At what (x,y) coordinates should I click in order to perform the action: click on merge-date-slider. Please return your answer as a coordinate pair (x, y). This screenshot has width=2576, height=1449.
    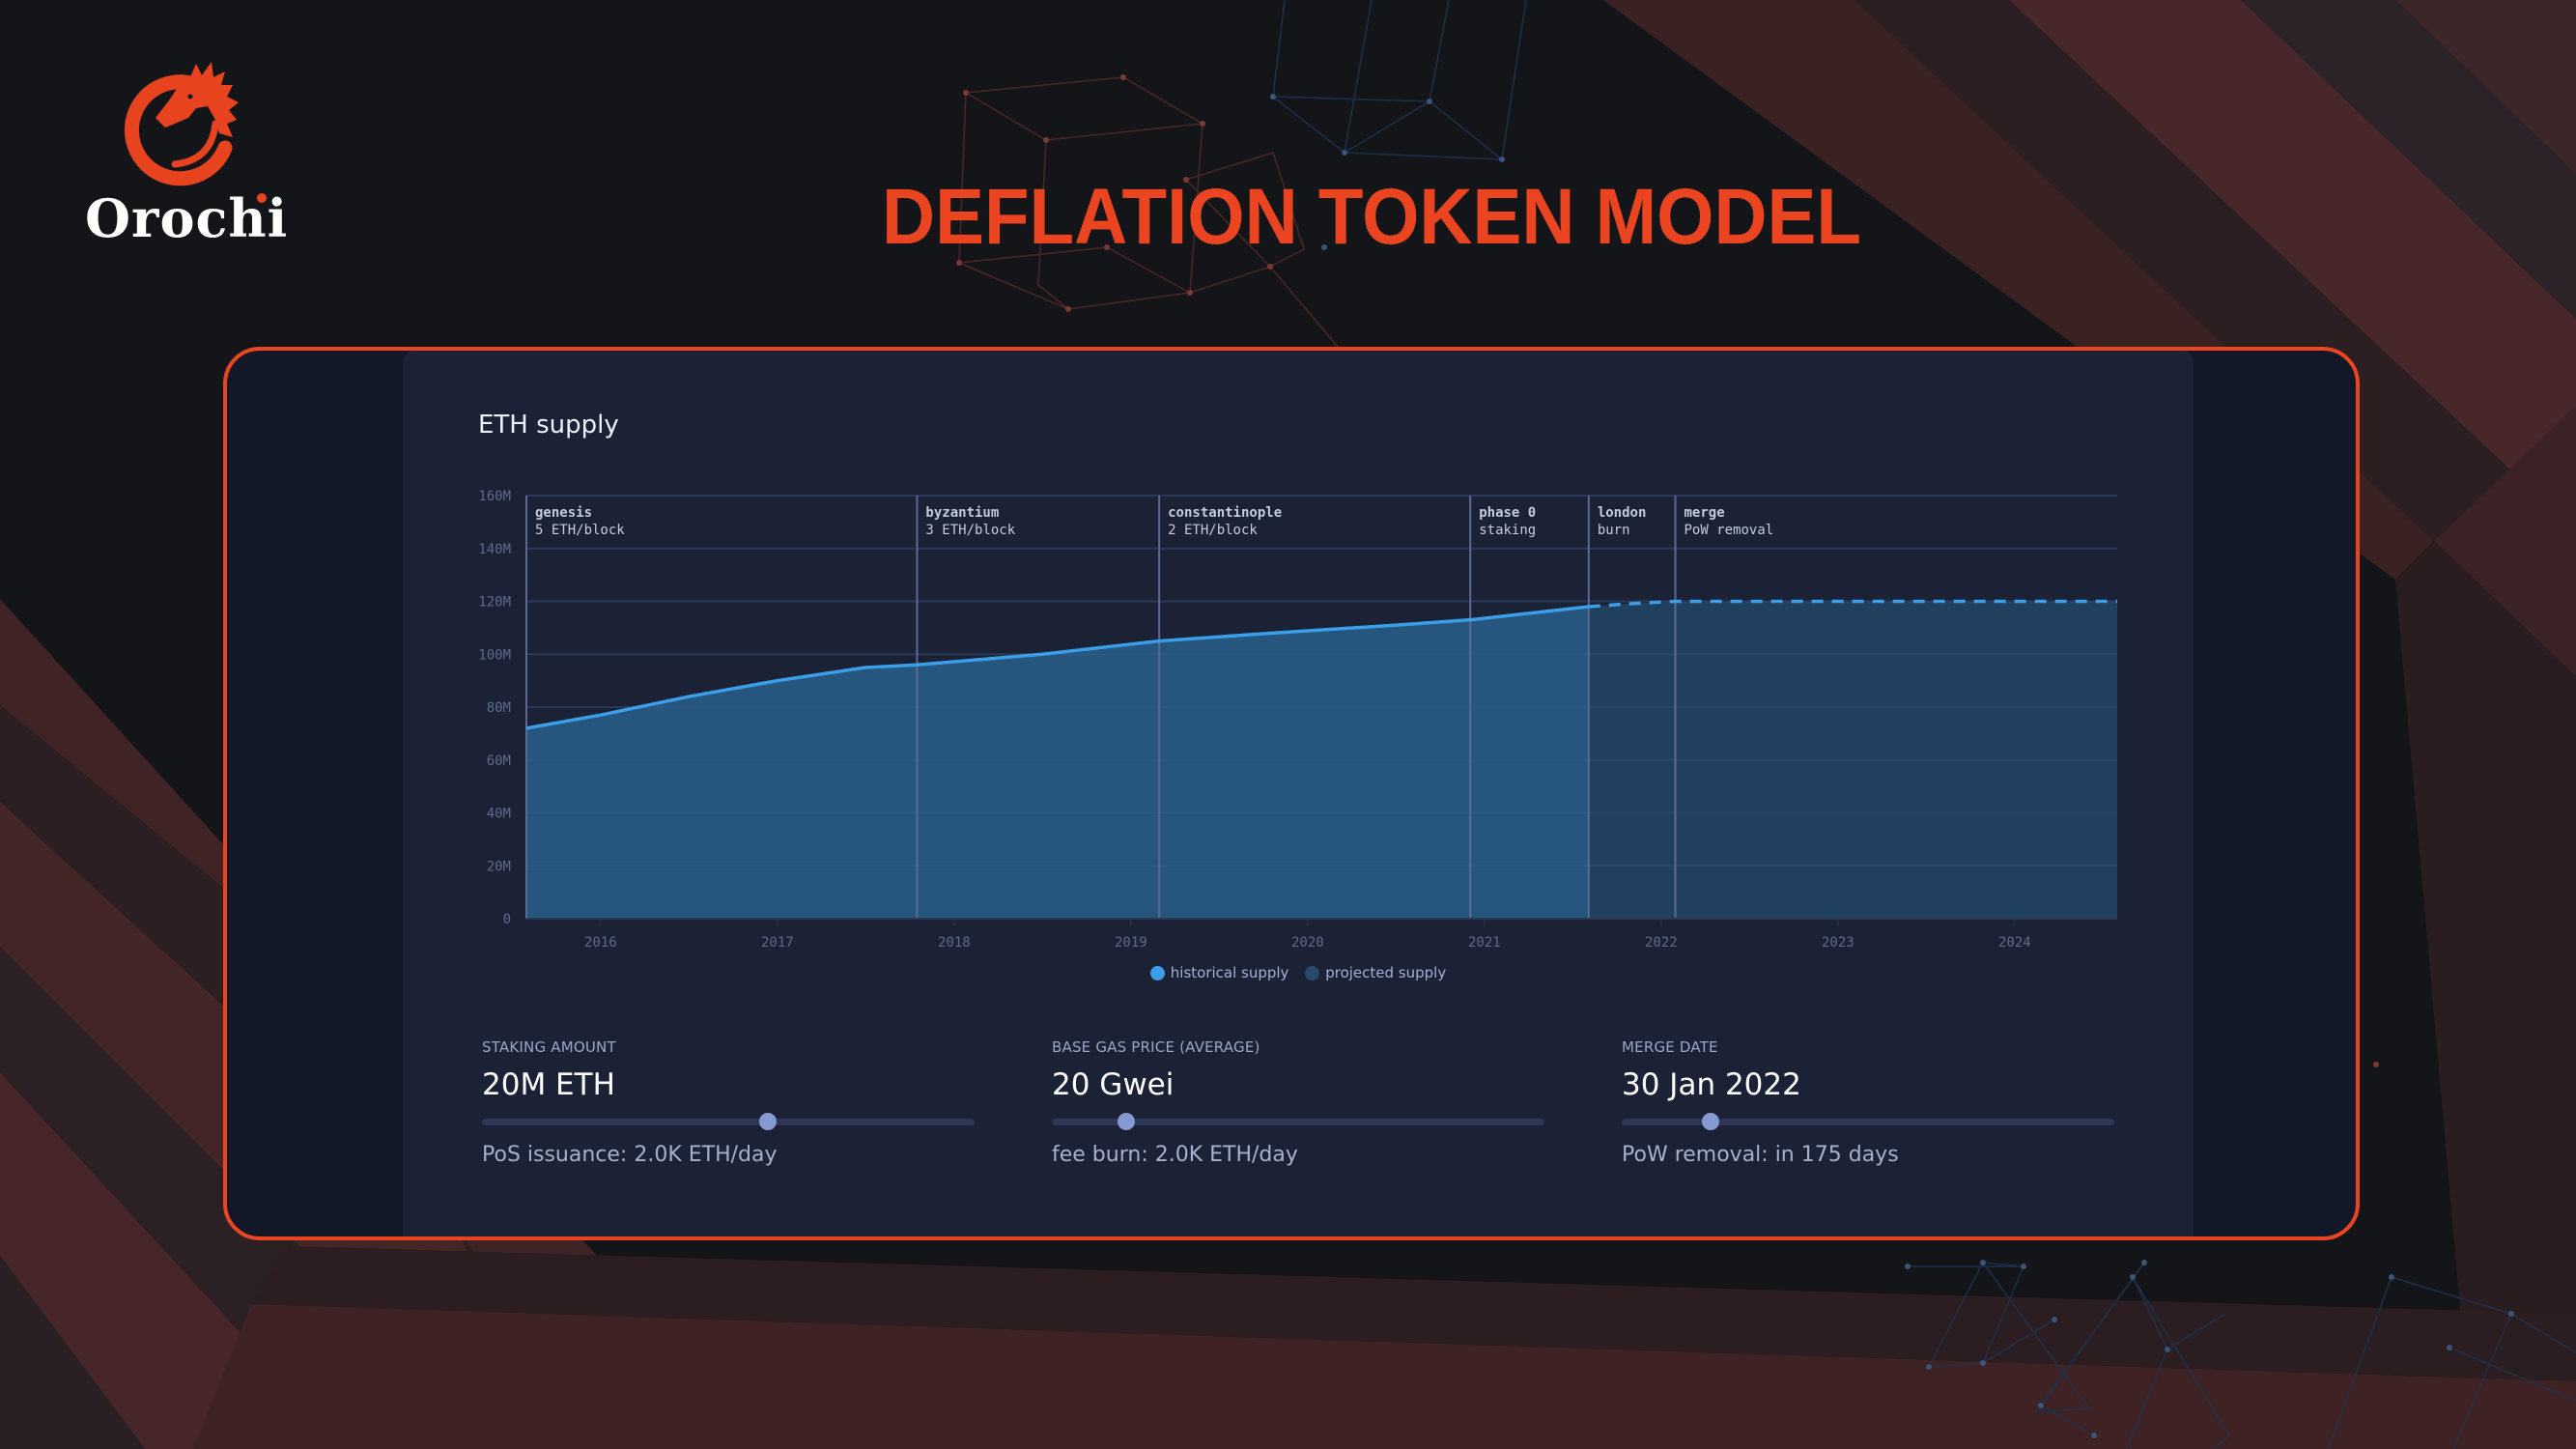
    Looking at the image, I should click on (1868, 1121).